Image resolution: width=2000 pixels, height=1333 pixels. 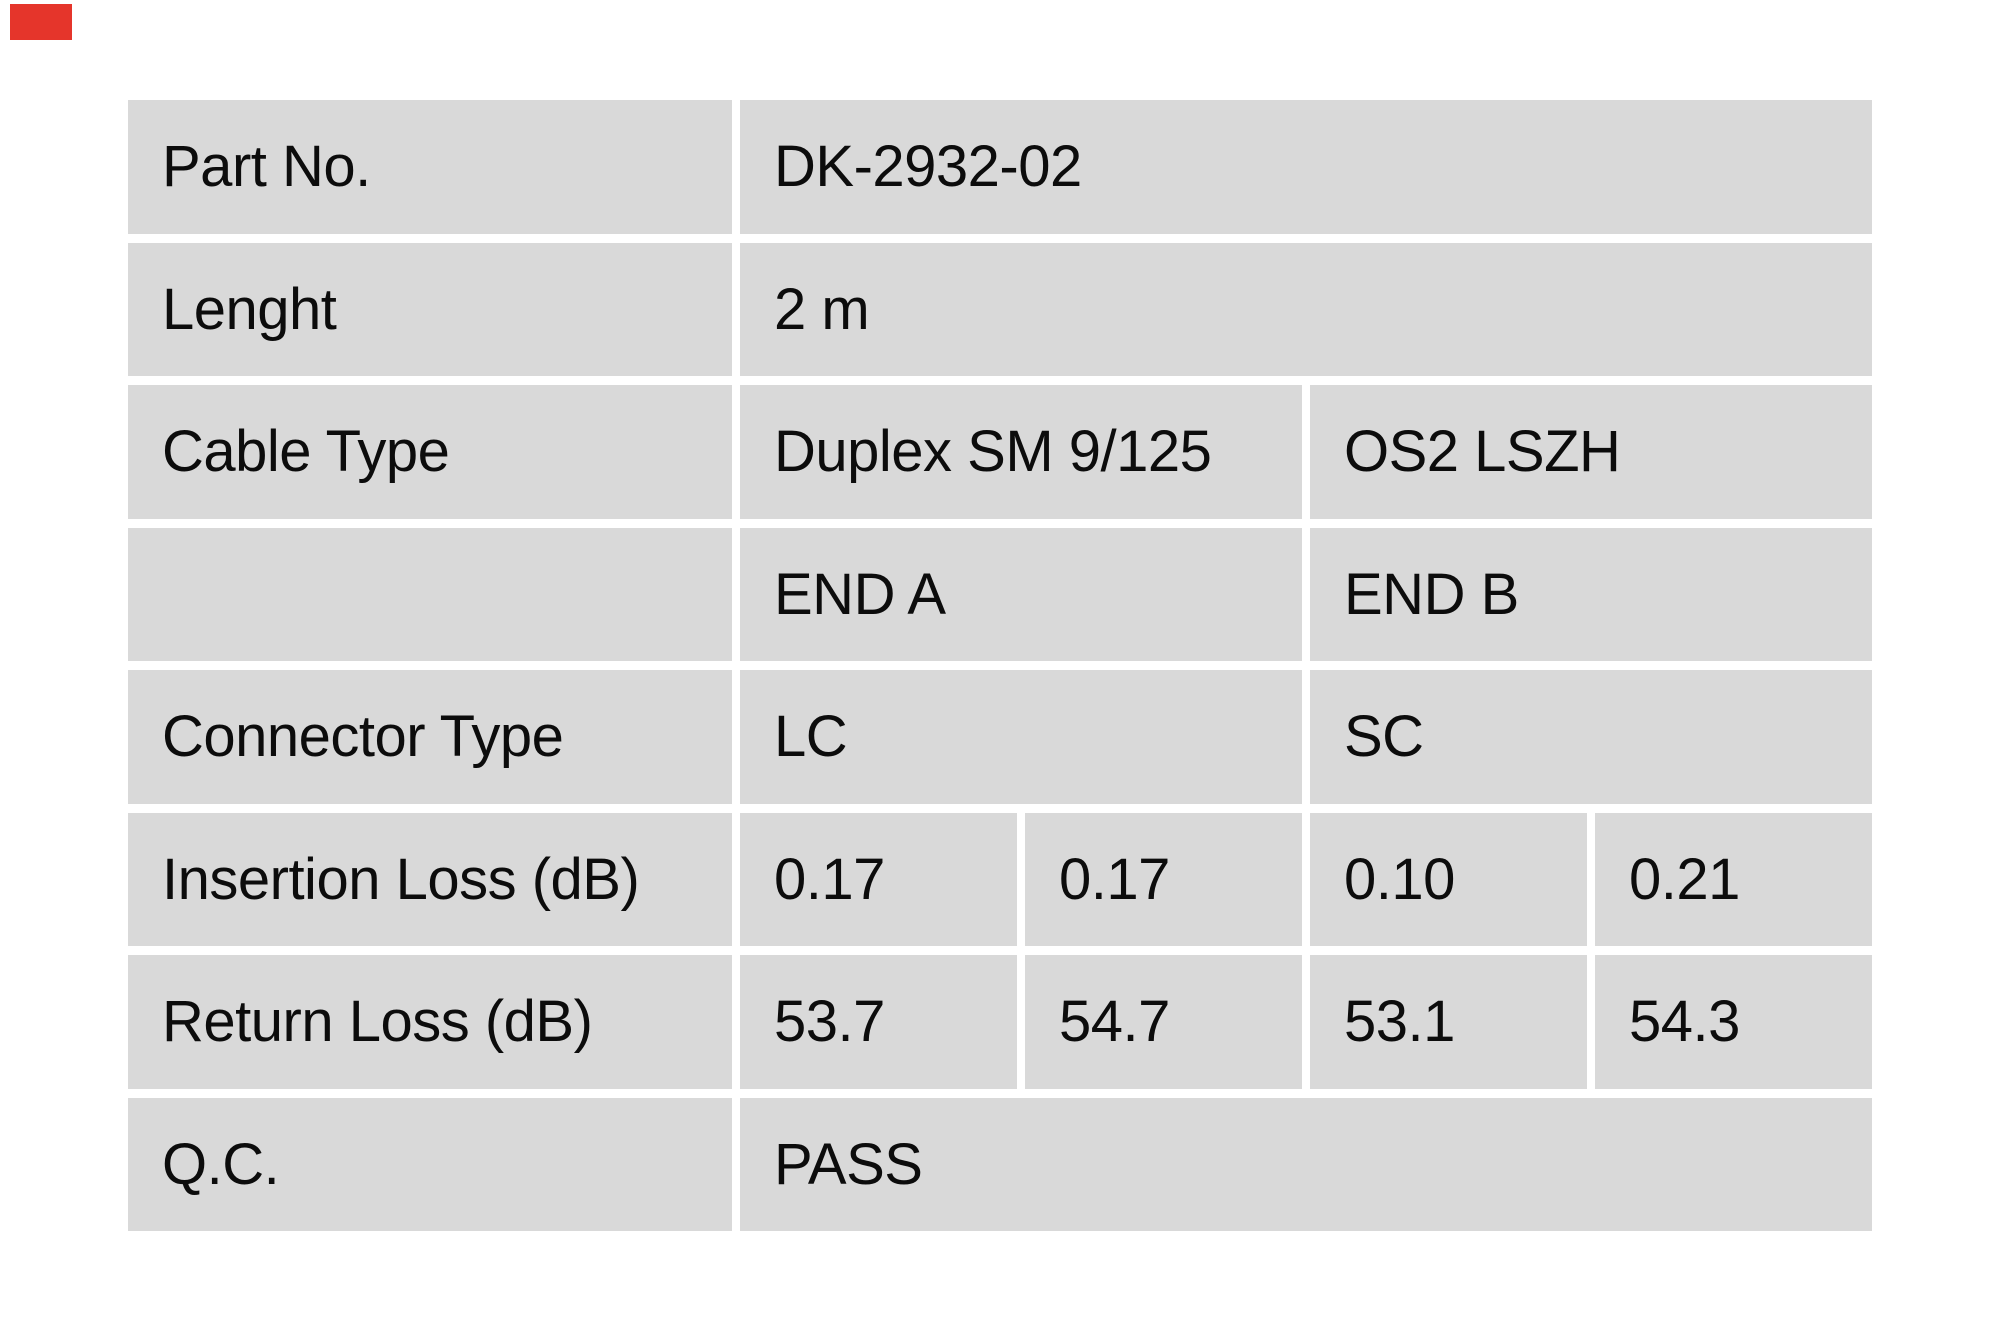 What do you see at coordinates (1591, 594) in the screenshot?
I see `end-b-header: END B` at bounding box center [1591, 594].